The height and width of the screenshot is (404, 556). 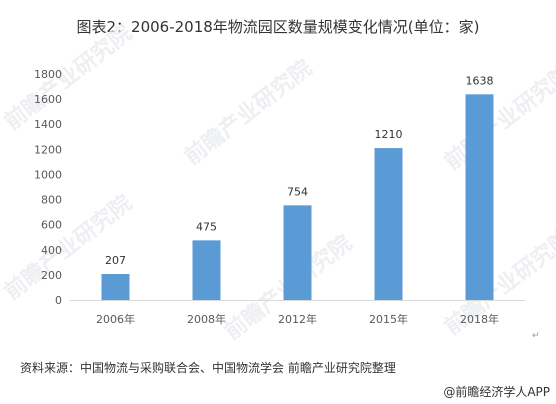 What do you see at coordinates (388, 319) in the screenshot?
I see `x-tick-label: 2015年` at bounding box center [388, 319].